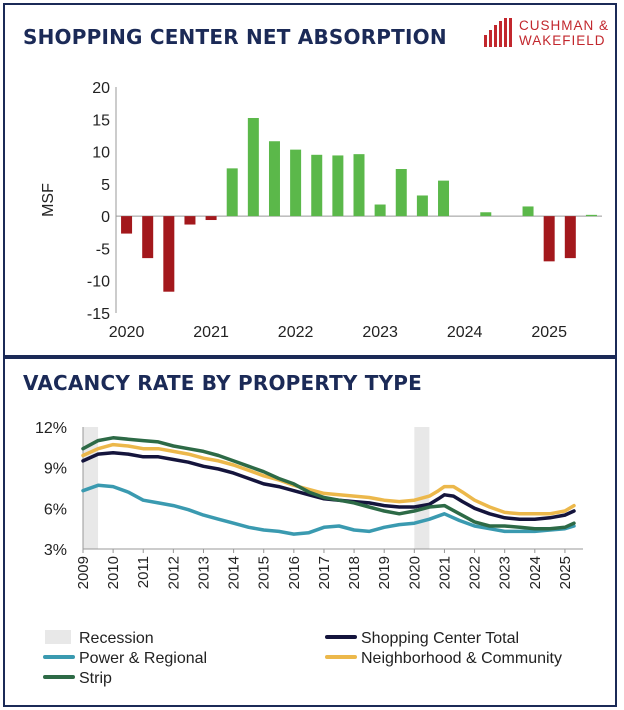 Image resolution: width=624 pixels, height=710 pixels. Describe the element at coordinates (253, 167) in the screenshot. I see `bar-2021-q3` at that location.